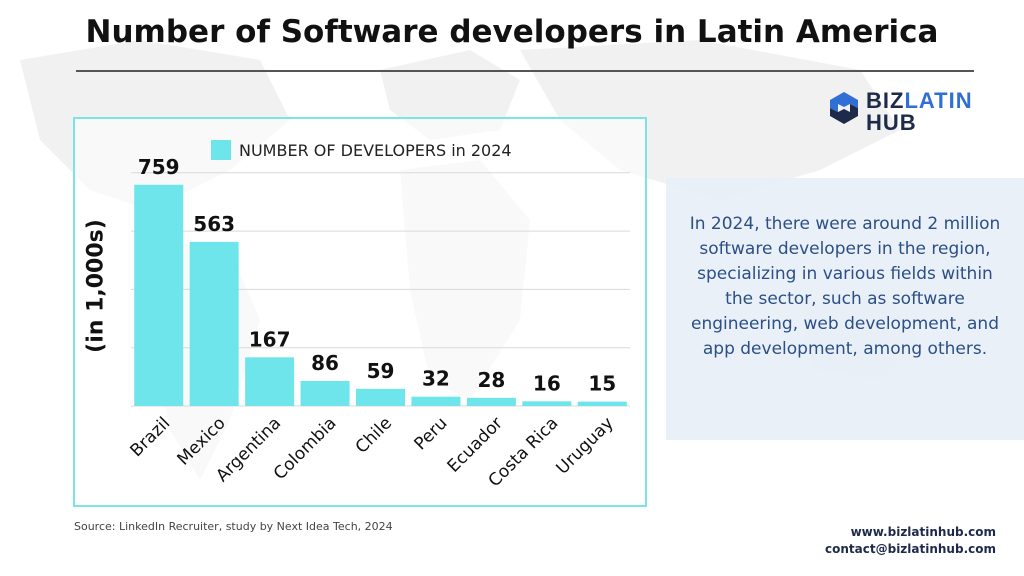  Describe the element at coordinates (159, 295) in the screenshot. I see `bar-brazil` at that location.